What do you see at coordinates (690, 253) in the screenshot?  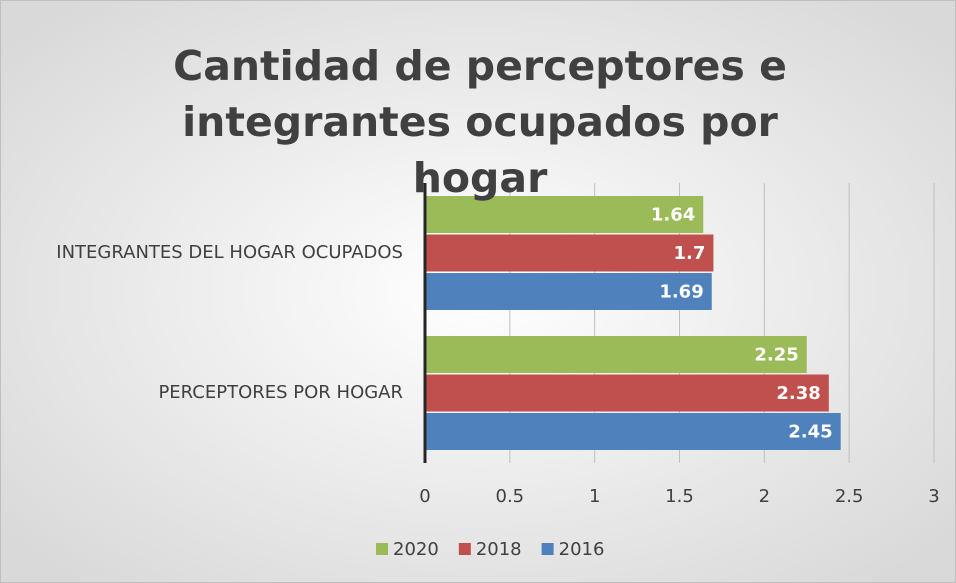 I see `data-label: 1.7` at bounding box center [690, 253].